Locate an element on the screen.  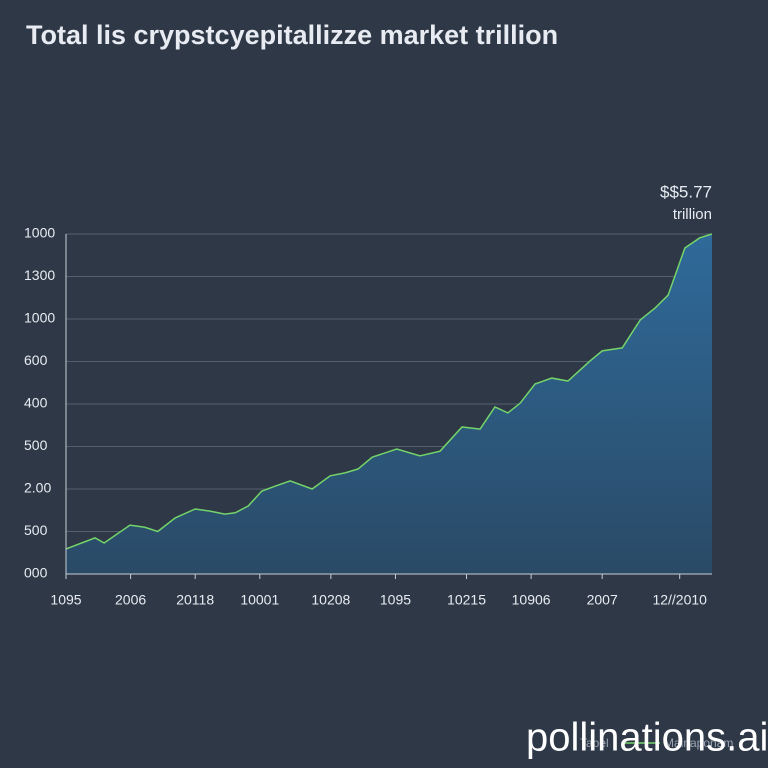
annotation: $$5.77 is located at coordinates (686, 191).